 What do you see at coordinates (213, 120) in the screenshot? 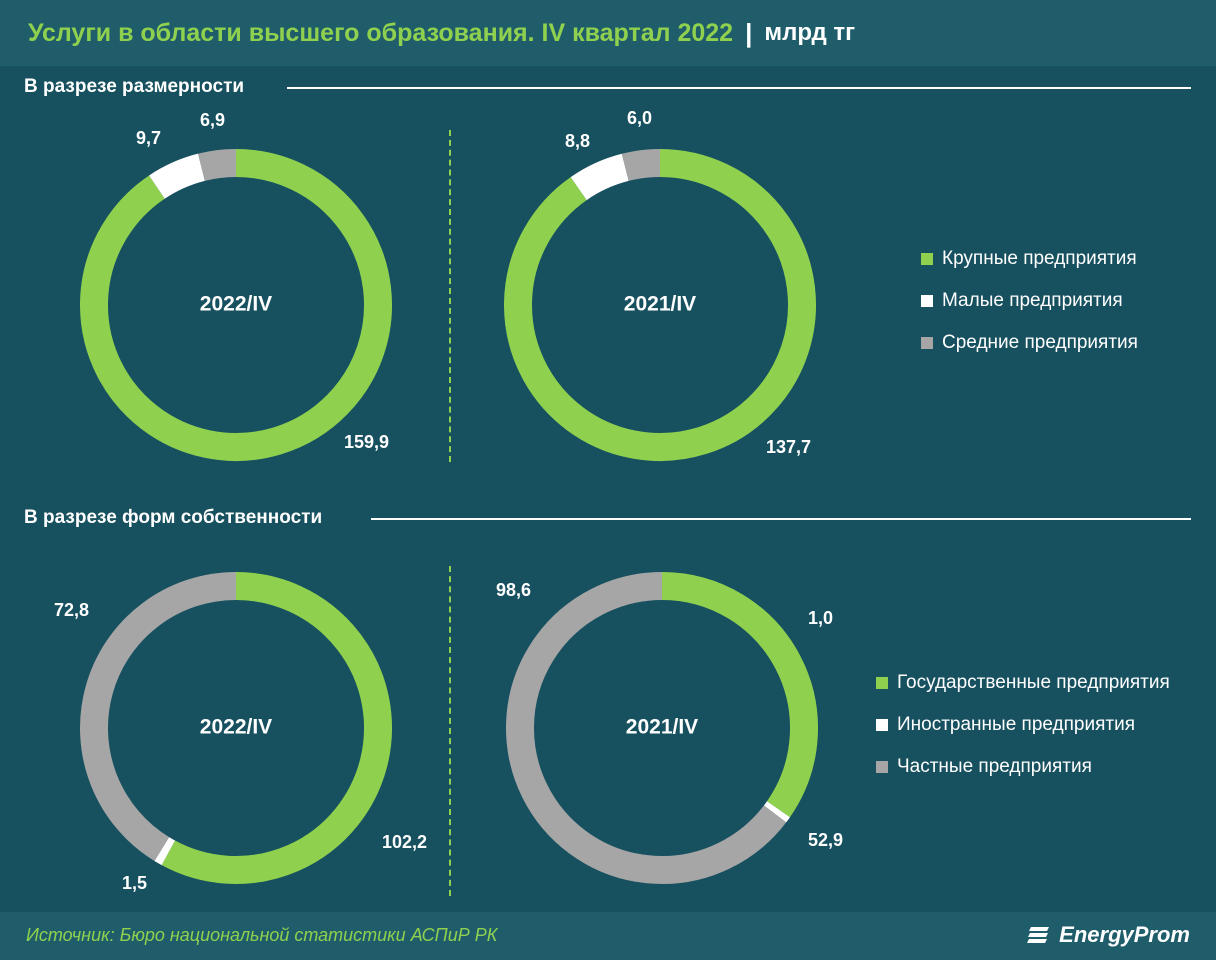
I see `data-label: 6,9` at bounding box center [213, 120].